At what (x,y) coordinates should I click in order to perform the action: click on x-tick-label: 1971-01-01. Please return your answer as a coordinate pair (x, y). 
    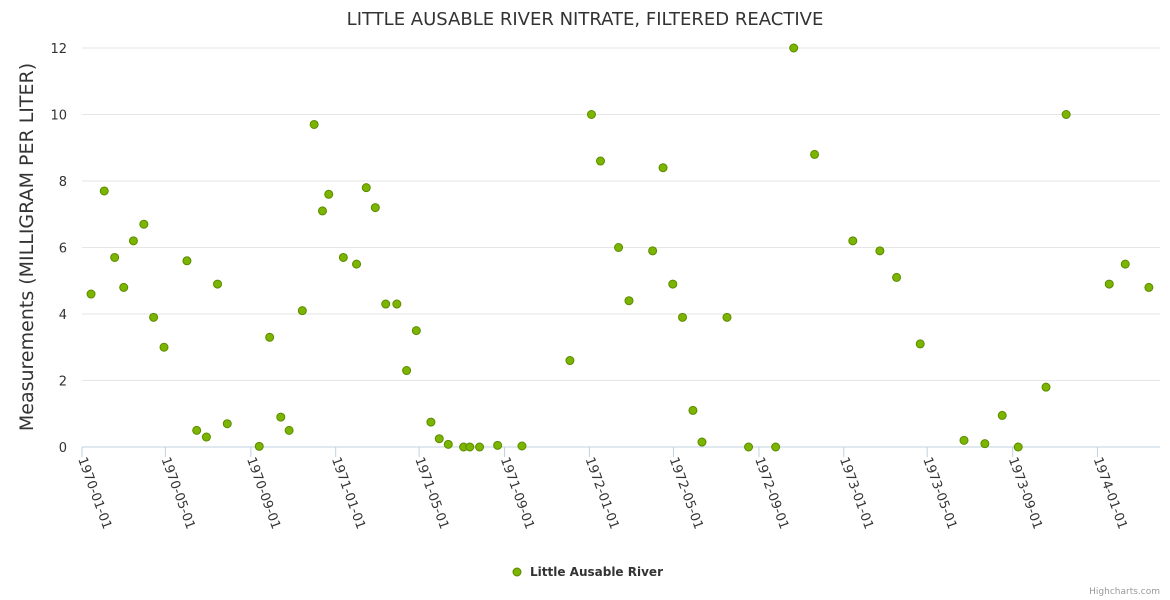
    Looking at the image, I should click on (348, 493).